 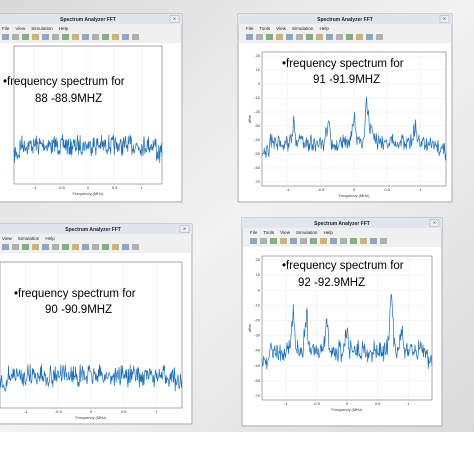 What do you see at coordinates (342, 224) in the screenshot?
I see `window-title: Spectrum Analyzer FFT` at bounding box center [342, 224].